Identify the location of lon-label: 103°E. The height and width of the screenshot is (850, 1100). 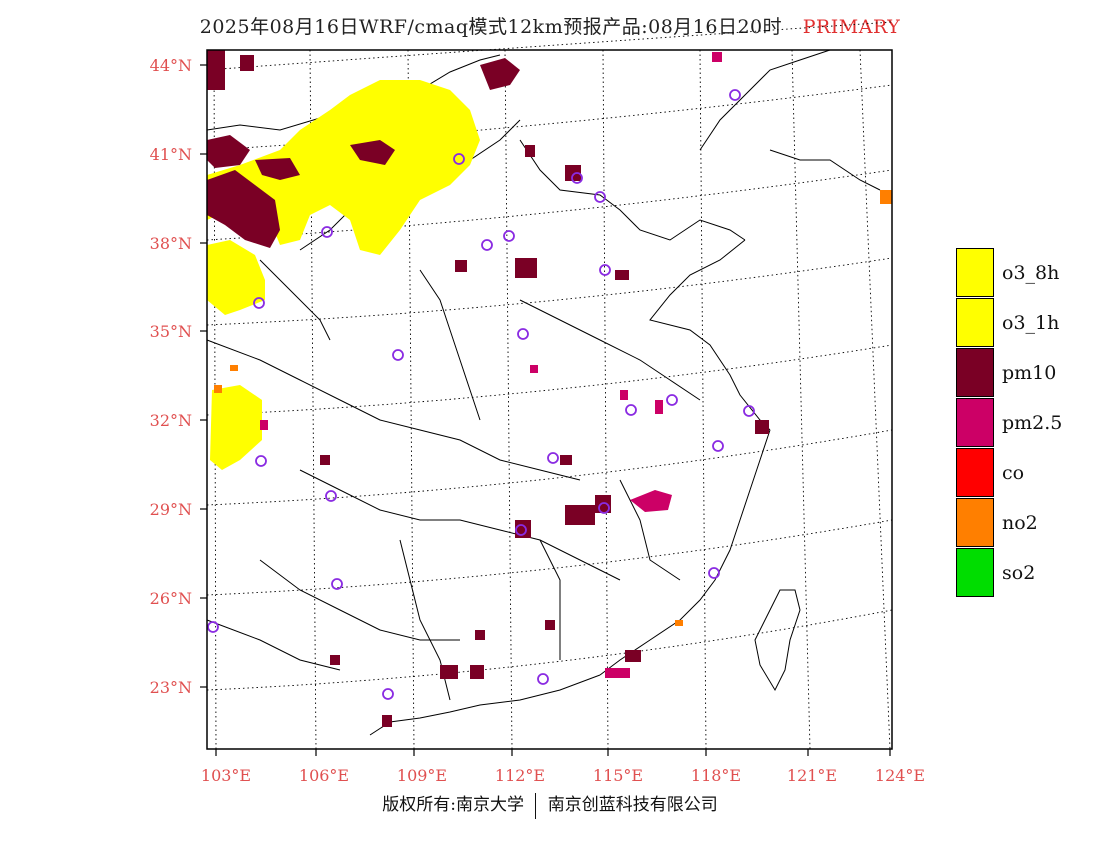
(226, 775).